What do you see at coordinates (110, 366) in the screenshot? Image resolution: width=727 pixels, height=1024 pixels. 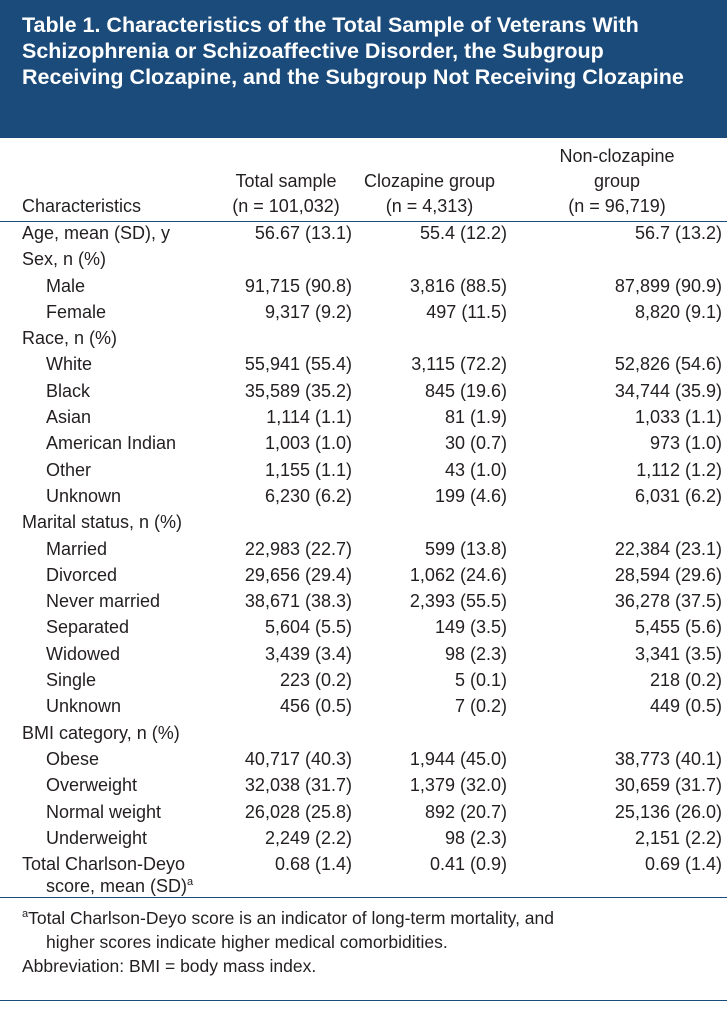 I see `row-label: White` at bounding box center [110, 366].